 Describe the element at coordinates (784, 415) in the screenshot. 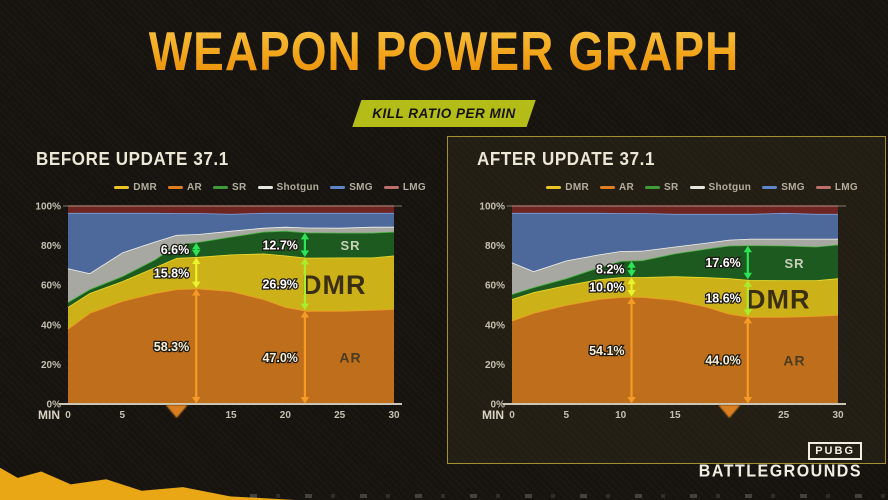

I see `x-tick-label: 25` at that location.